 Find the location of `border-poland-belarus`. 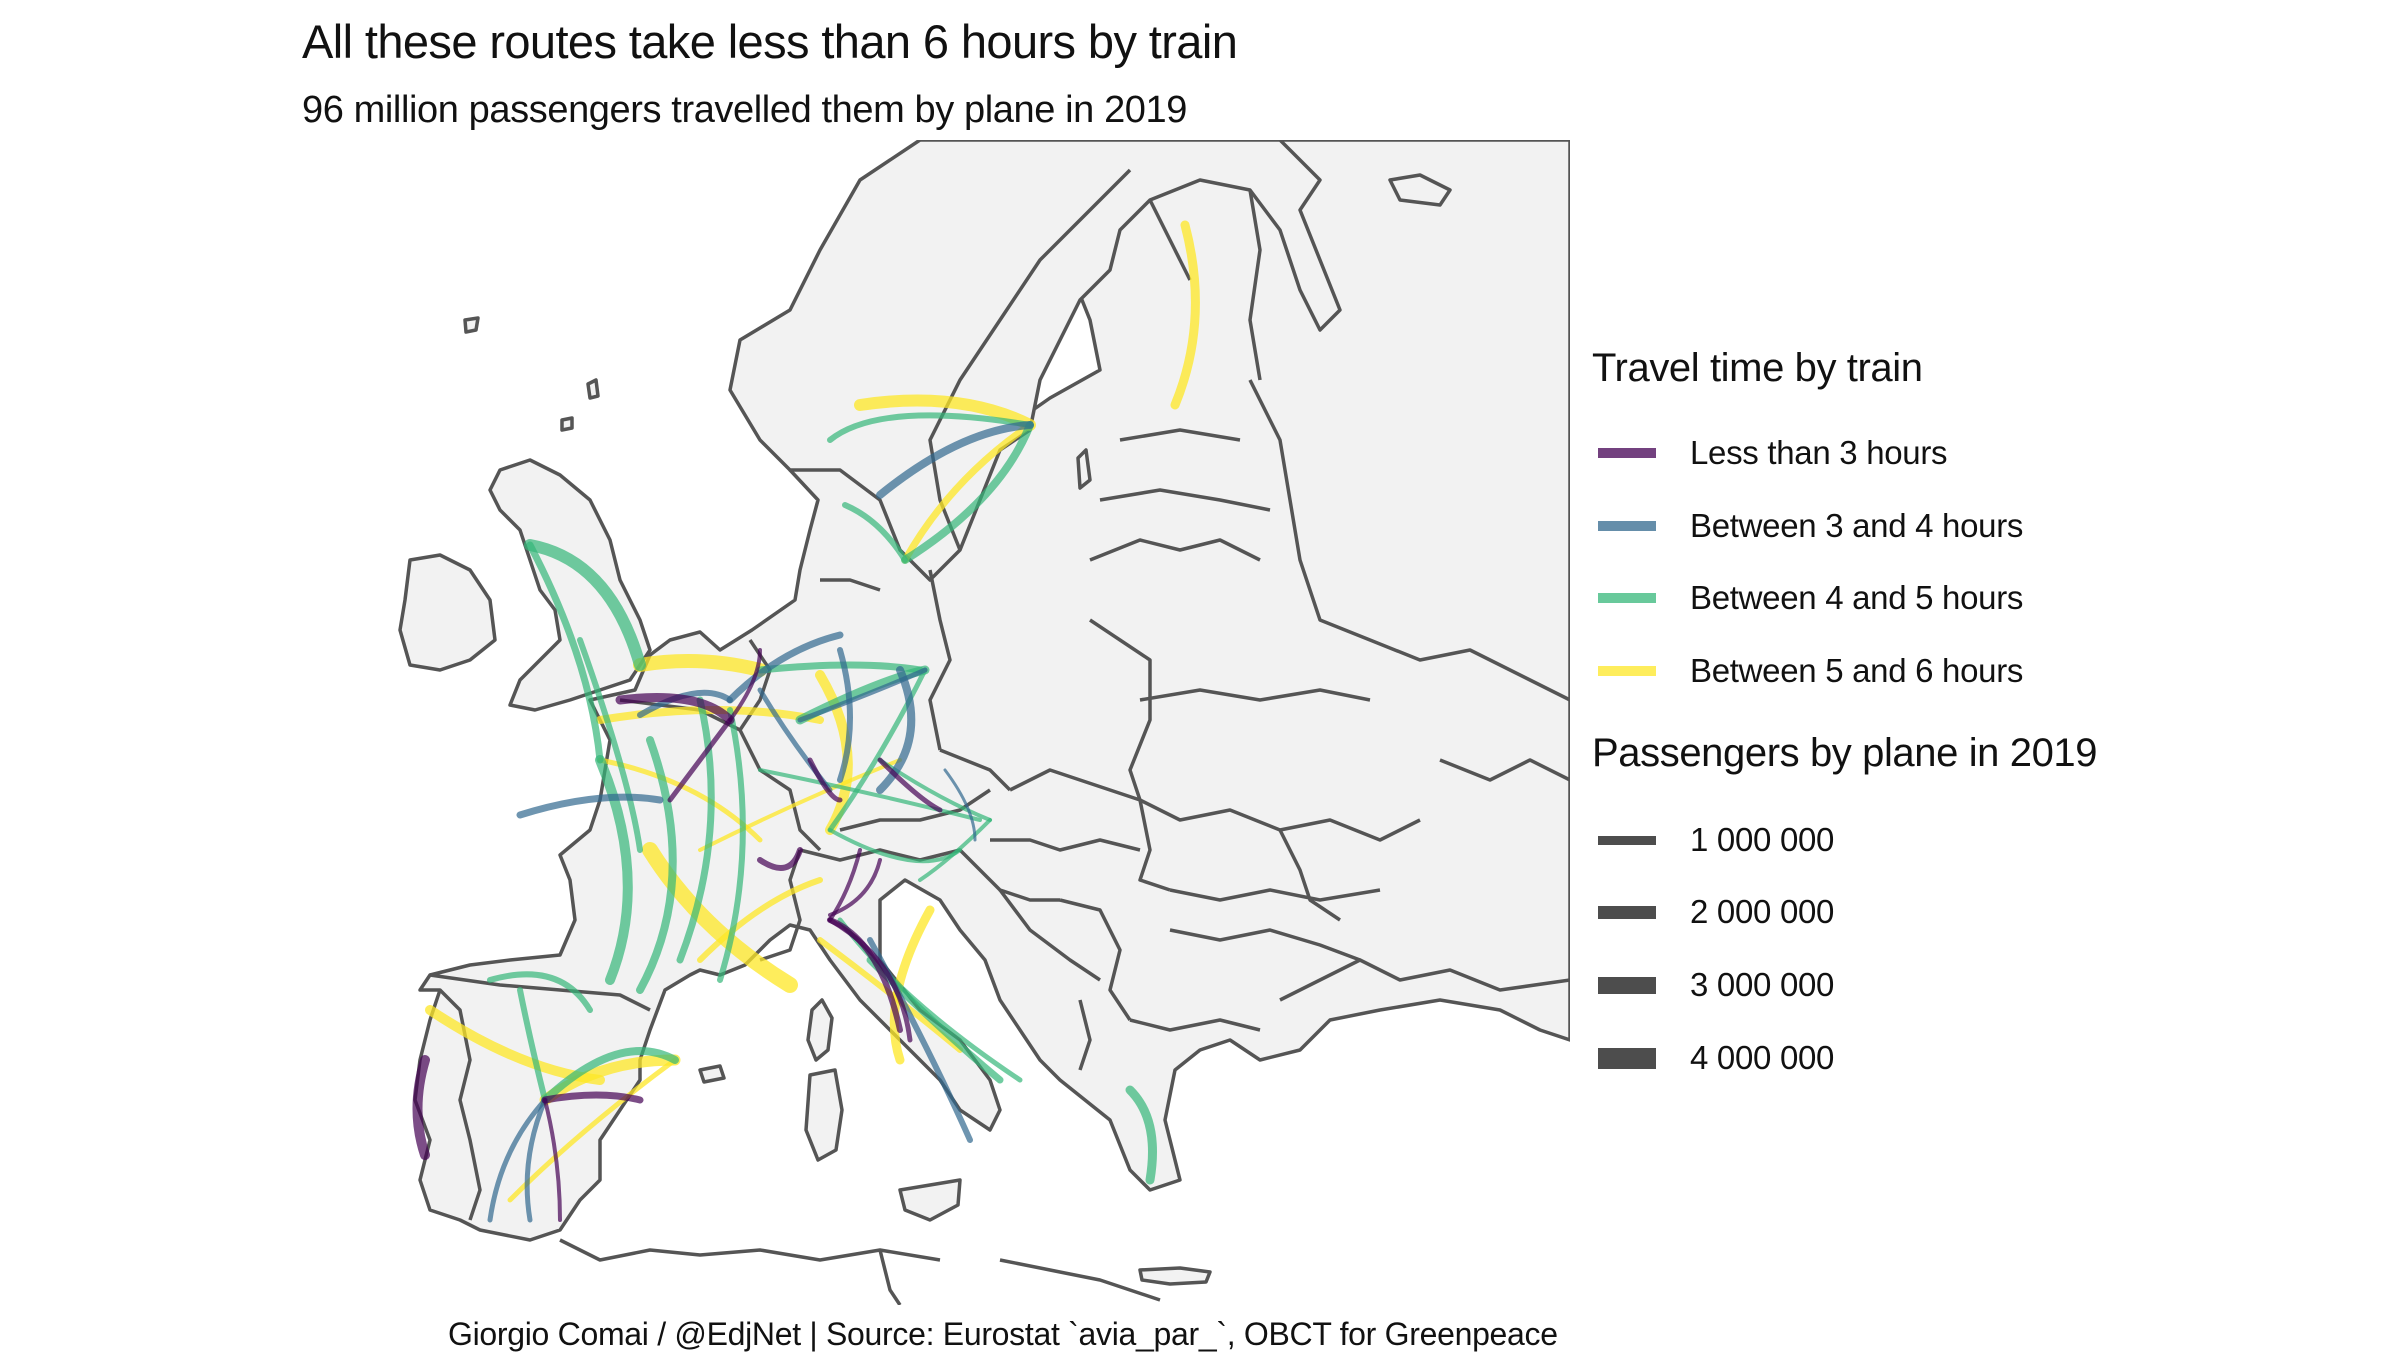

border-poland-belarus is located at coordinates (1120, 709).